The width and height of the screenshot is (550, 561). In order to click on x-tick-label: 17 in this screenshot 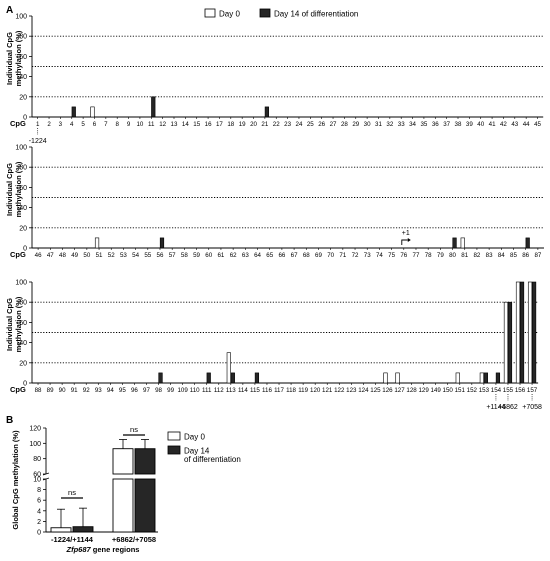, I will do `click(219, 124)`.